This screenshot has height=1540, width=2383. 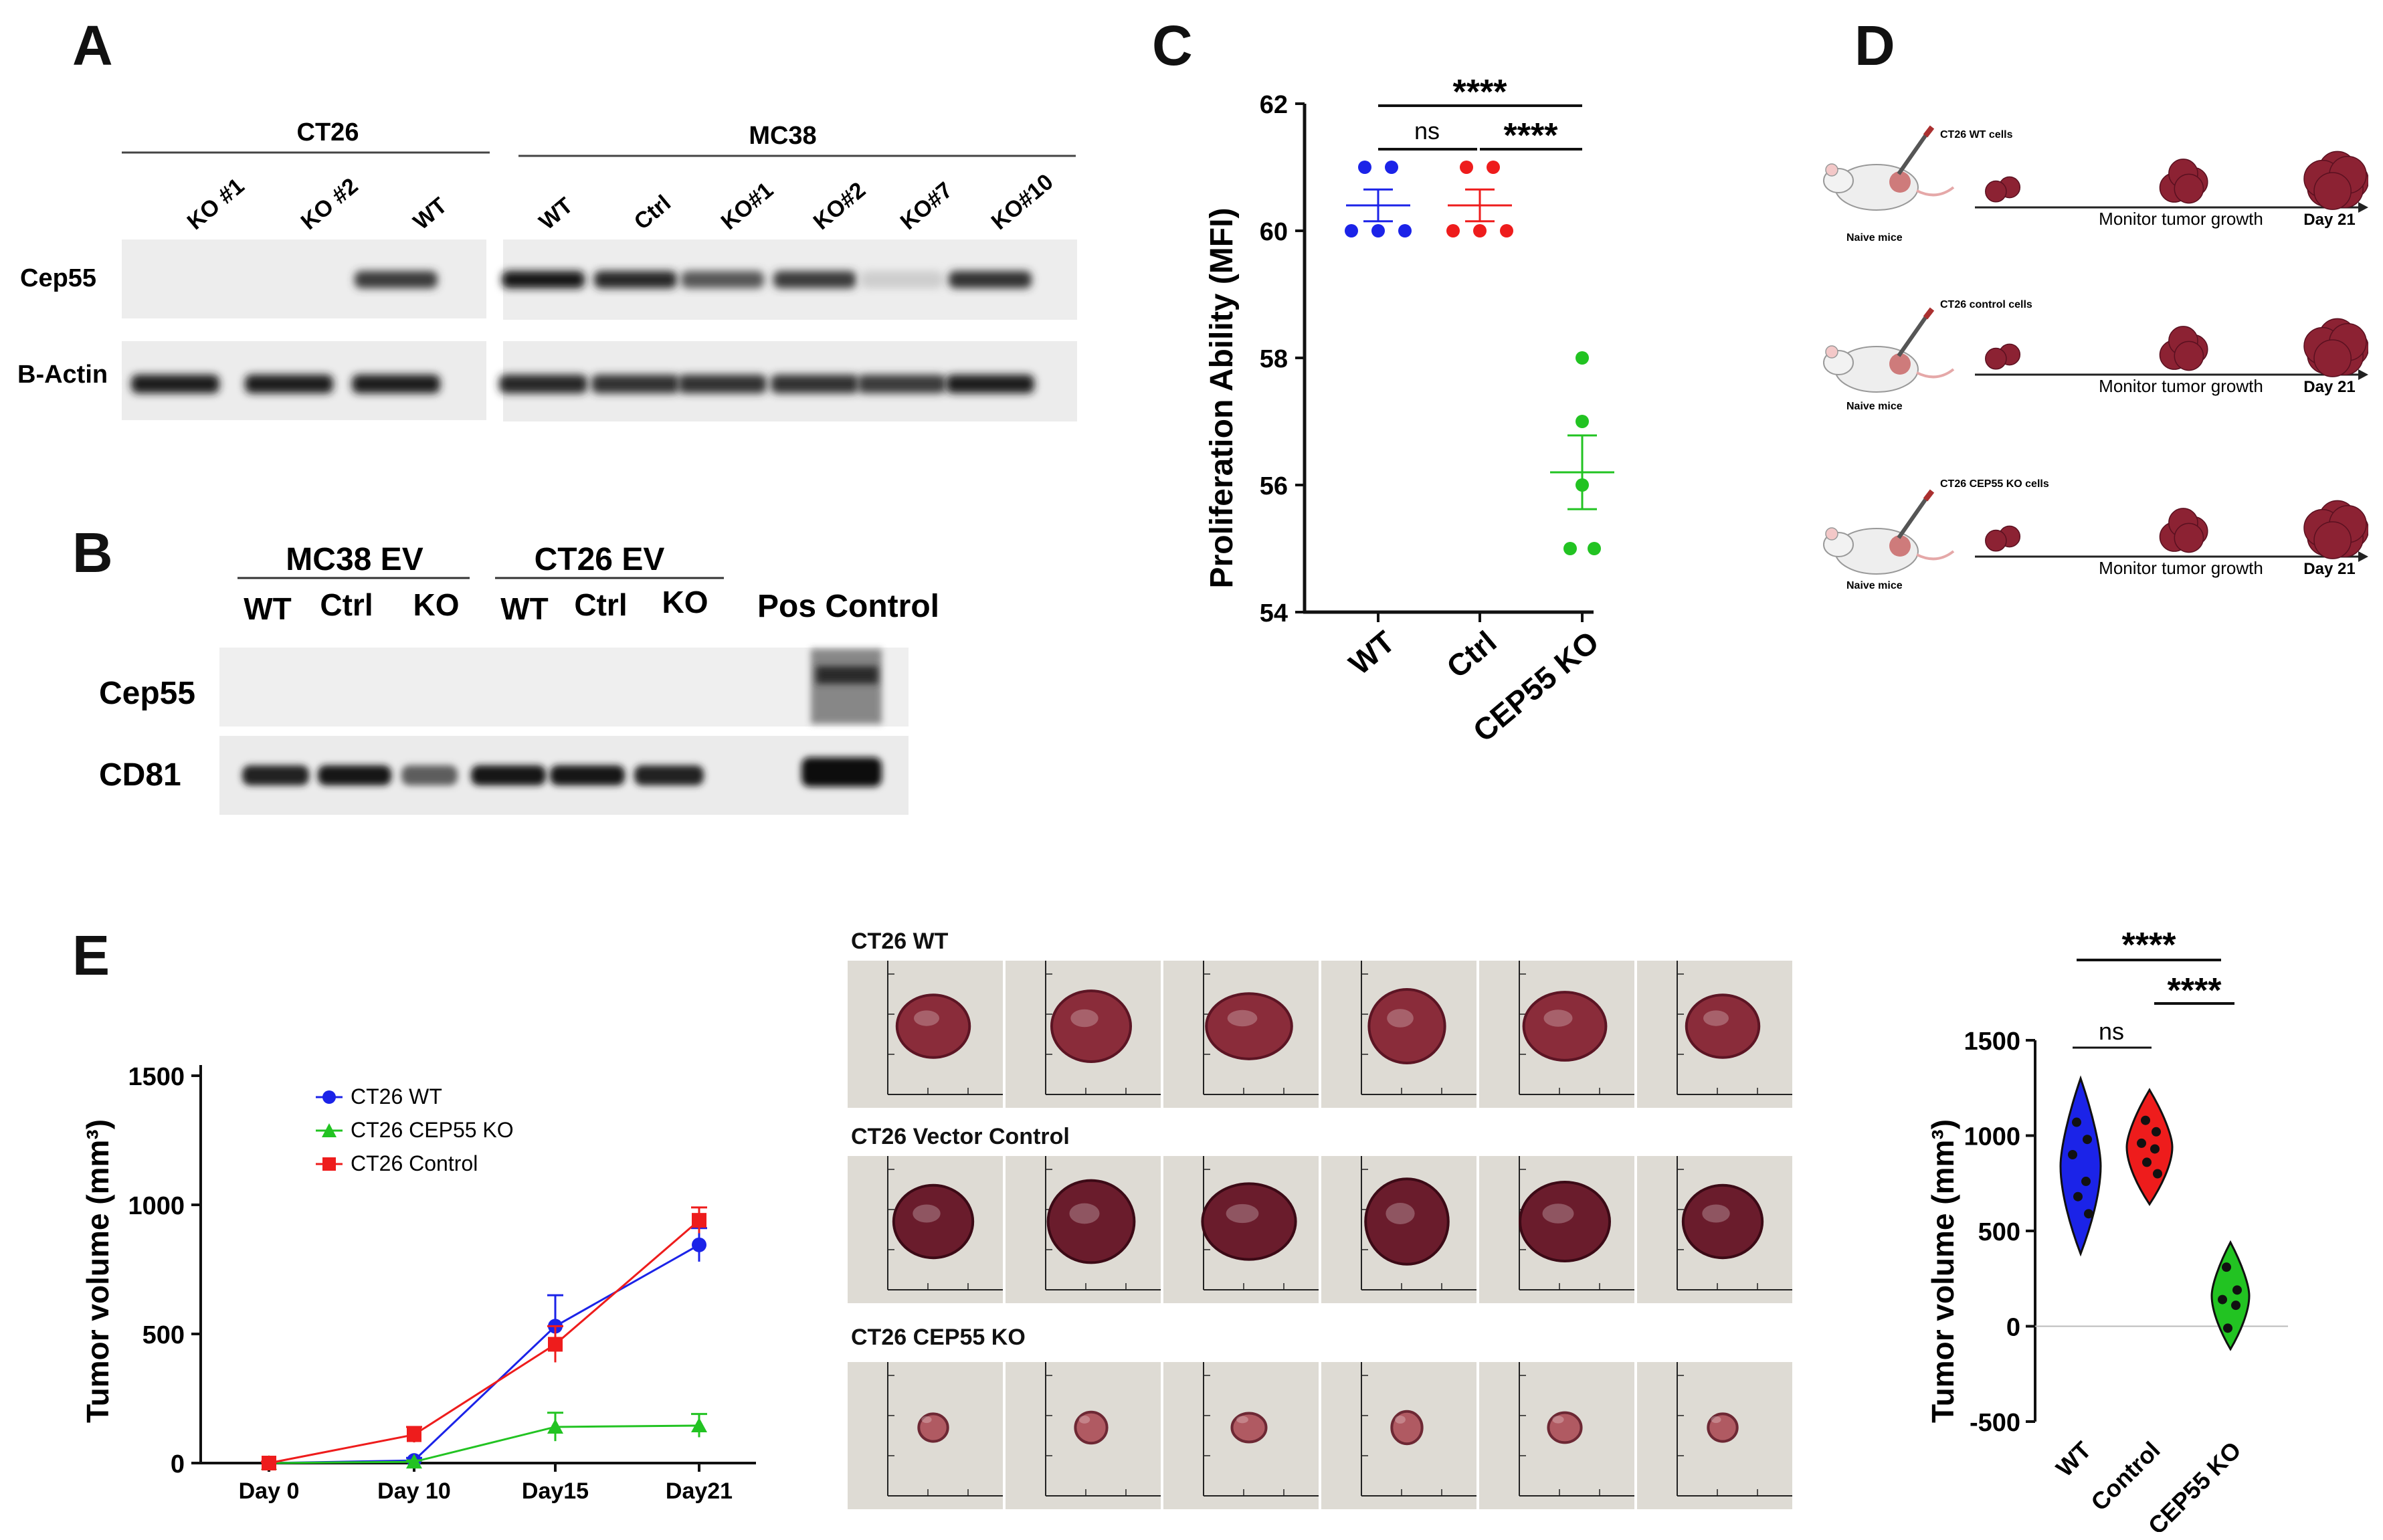 I want to click on syringe-icon, so click(x=1913, y=153).